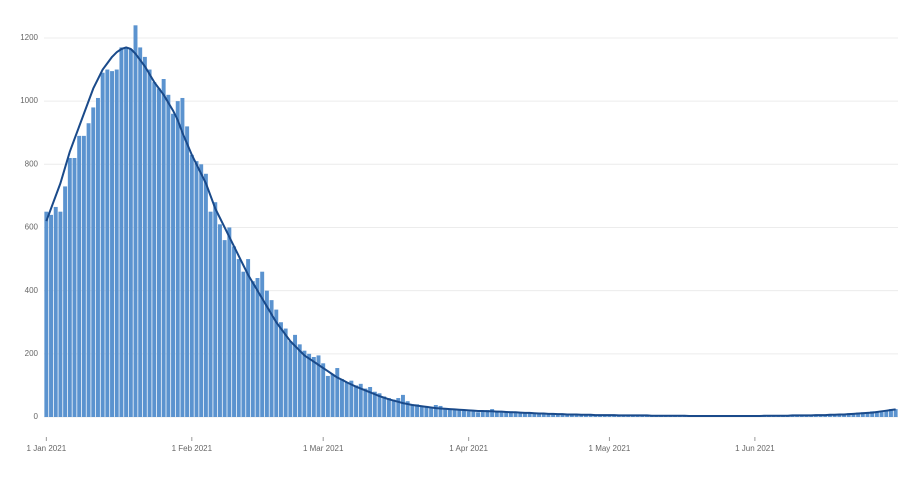 The height and width of the screenshot is (500, 920). What do you see at coordinates (32, 353) in the screenshot?
I see `y-tick-label: 200` at bounding box center [32, 353].